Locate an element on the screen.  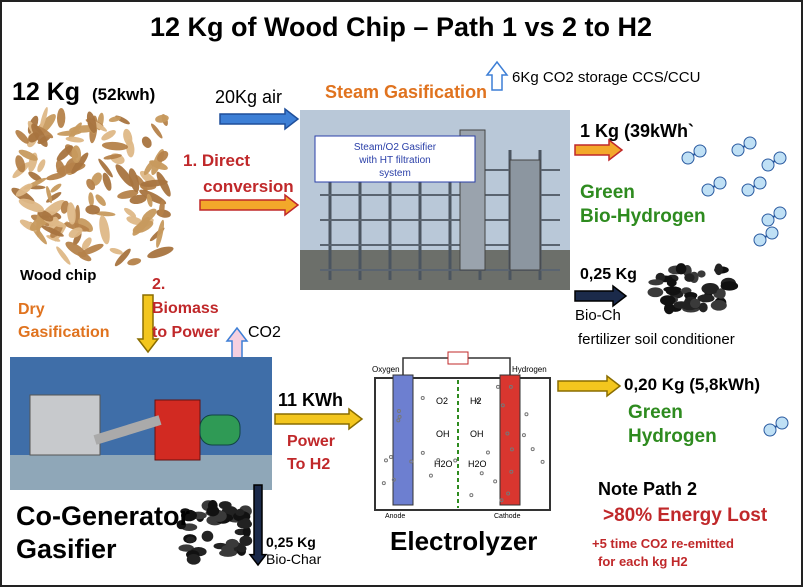
el-label: Cathode is located at coordinates (507, 516).